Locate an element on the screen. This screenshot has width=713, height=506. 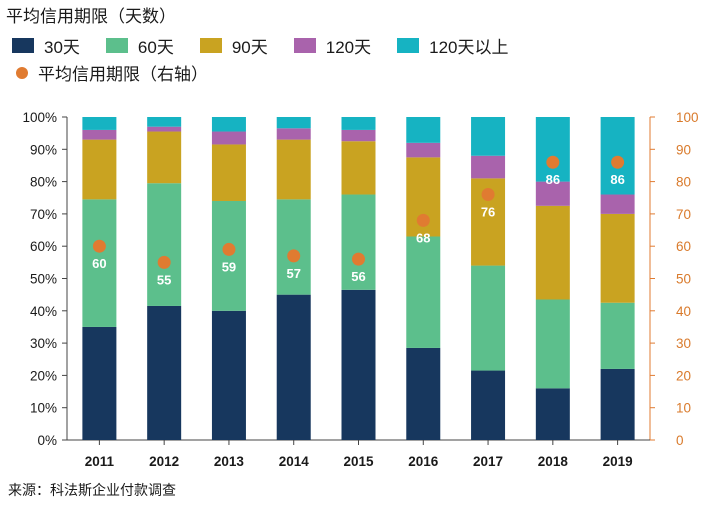
y-left-tick-label: 10% is located at coordinates (43, 408).